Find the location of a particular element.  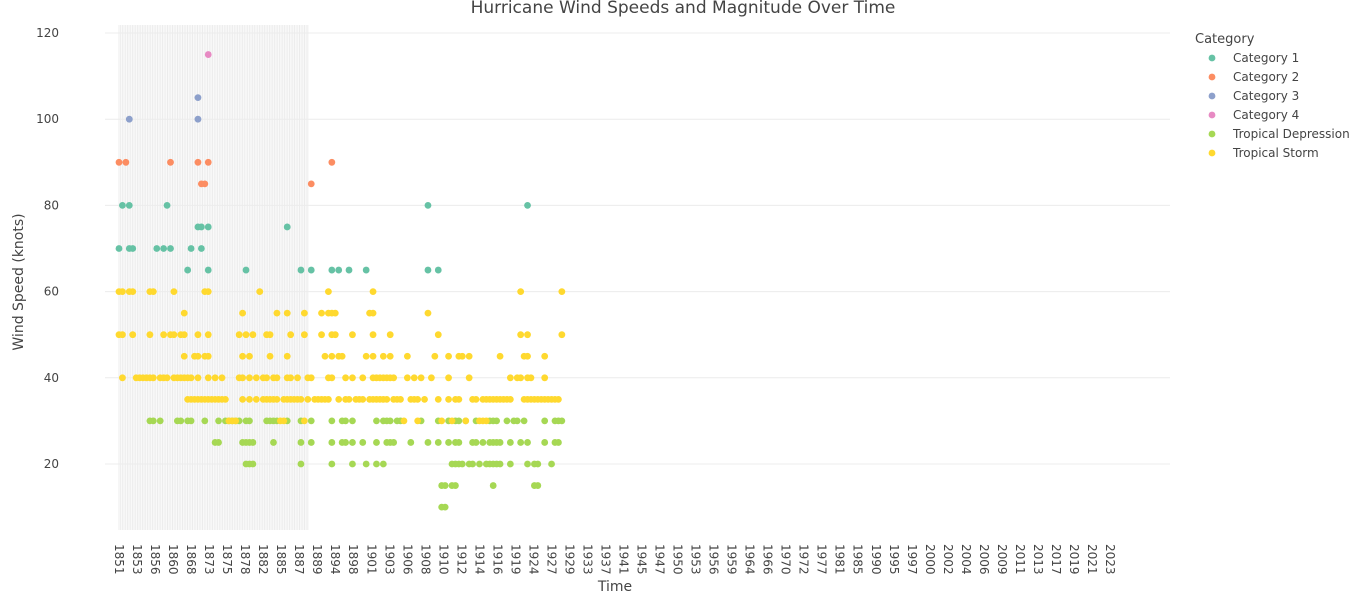

x-tick-label: 1977 is located at coordinates (822, 559).